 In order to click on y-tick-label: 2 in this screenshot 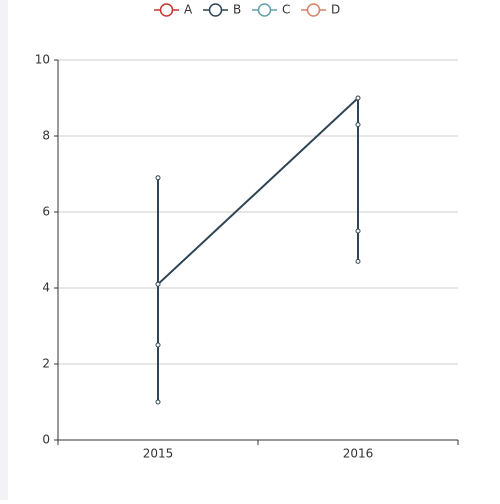, I will do `click(46, 364)`.